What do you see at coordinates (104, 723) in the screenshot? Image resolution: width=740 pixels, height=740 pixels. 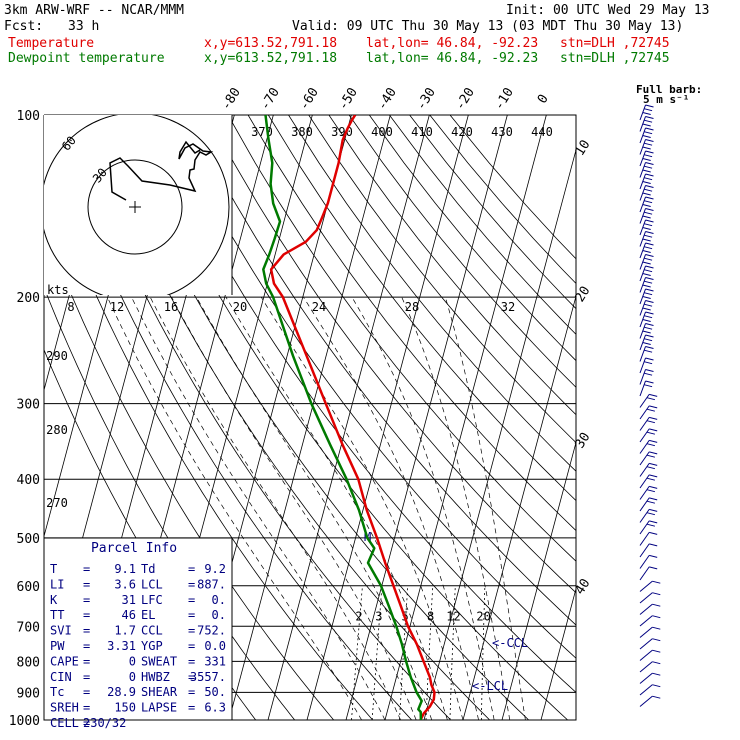 I see `parcel-info-value: 230/32` at bounding box center [104, 723].